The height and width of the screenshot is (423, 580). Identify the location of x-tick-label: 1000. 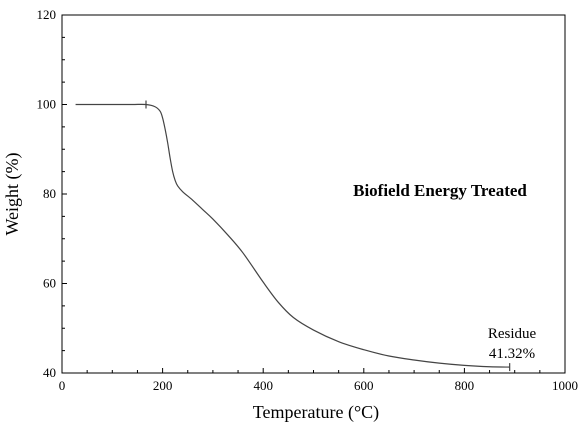
(565, 385).